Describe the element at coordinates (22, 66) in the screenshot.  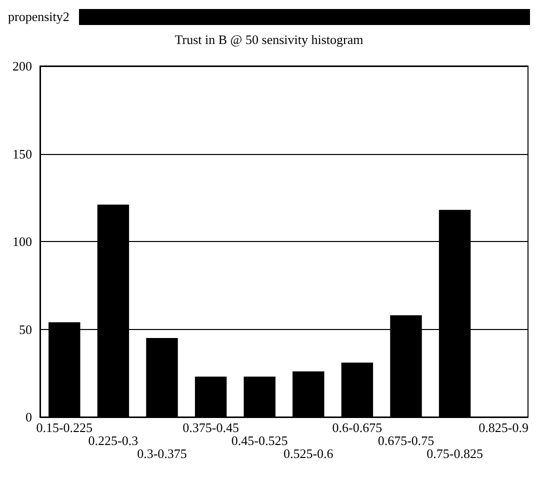
I see `y-tick-label: 200` at that location.